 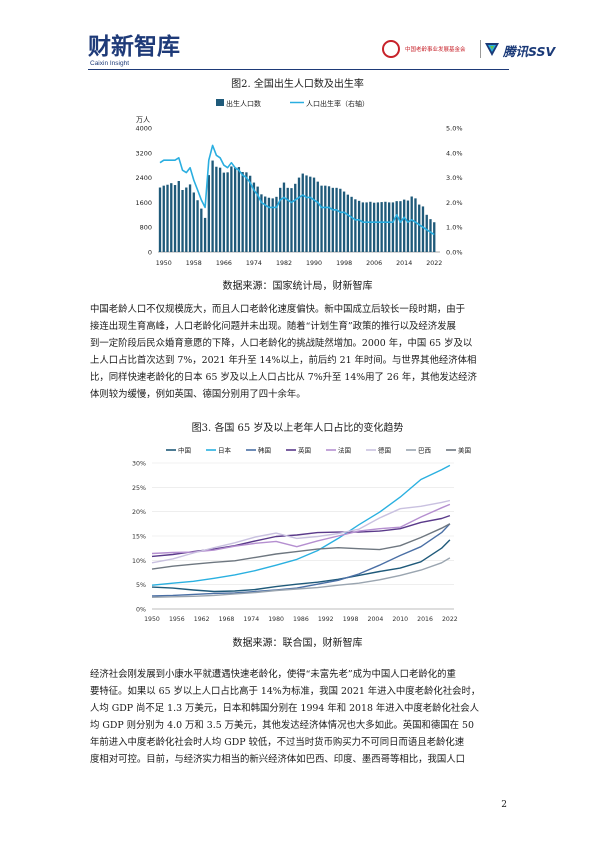 I want to click on y2-tick-label: 4.0%, so click(x=454, y=153).